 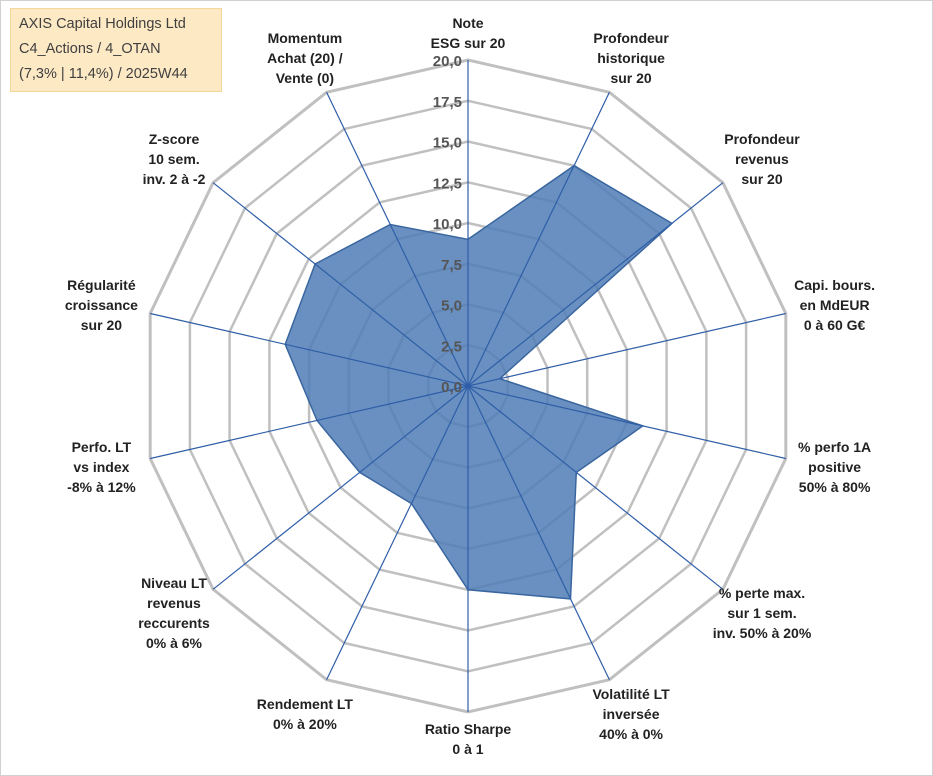 I want to click on axis-label-line: Ratio Sharpe, so click(x=468, y=729).